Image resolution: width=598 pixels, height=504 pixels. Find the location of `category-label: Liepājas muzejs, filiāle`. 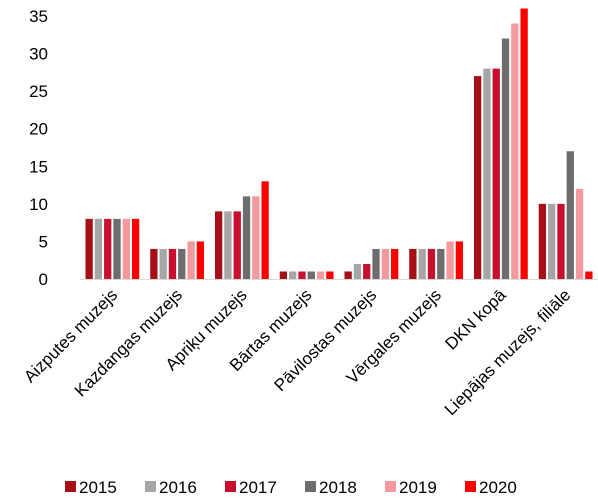

category-label: Liepājas muzejs, filiāle is located at coordinates (508, 352).